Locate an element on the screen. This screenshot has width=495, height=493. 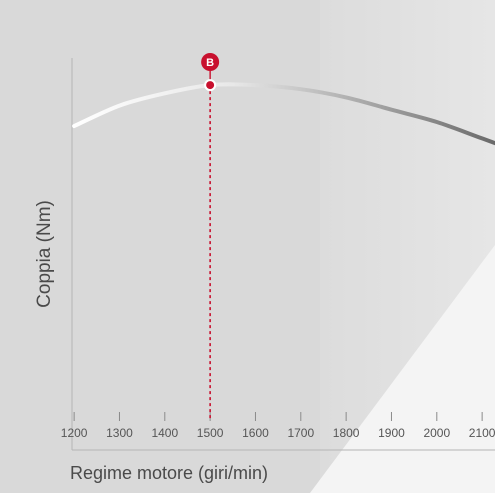
y-axis-label: Coppia (Nm) is located at coordinates (44, 254).